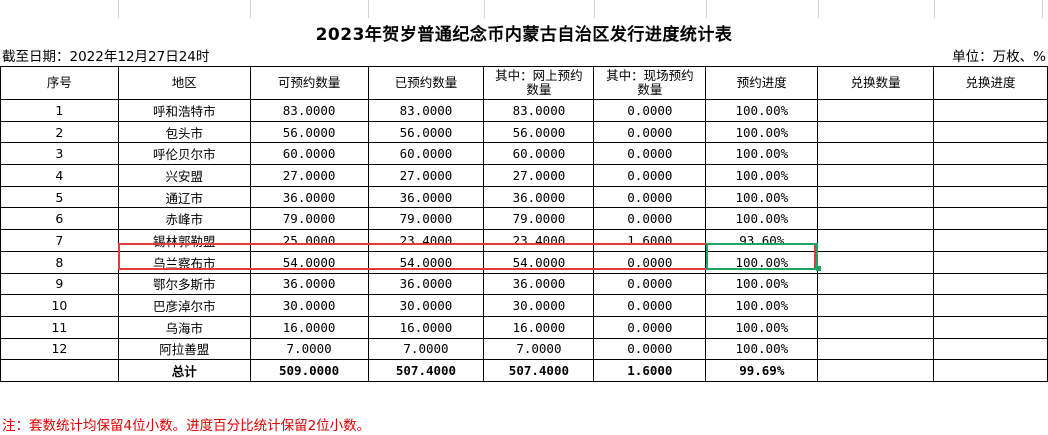  I want to click on cell-available: 83.0000, so click(309, 110).